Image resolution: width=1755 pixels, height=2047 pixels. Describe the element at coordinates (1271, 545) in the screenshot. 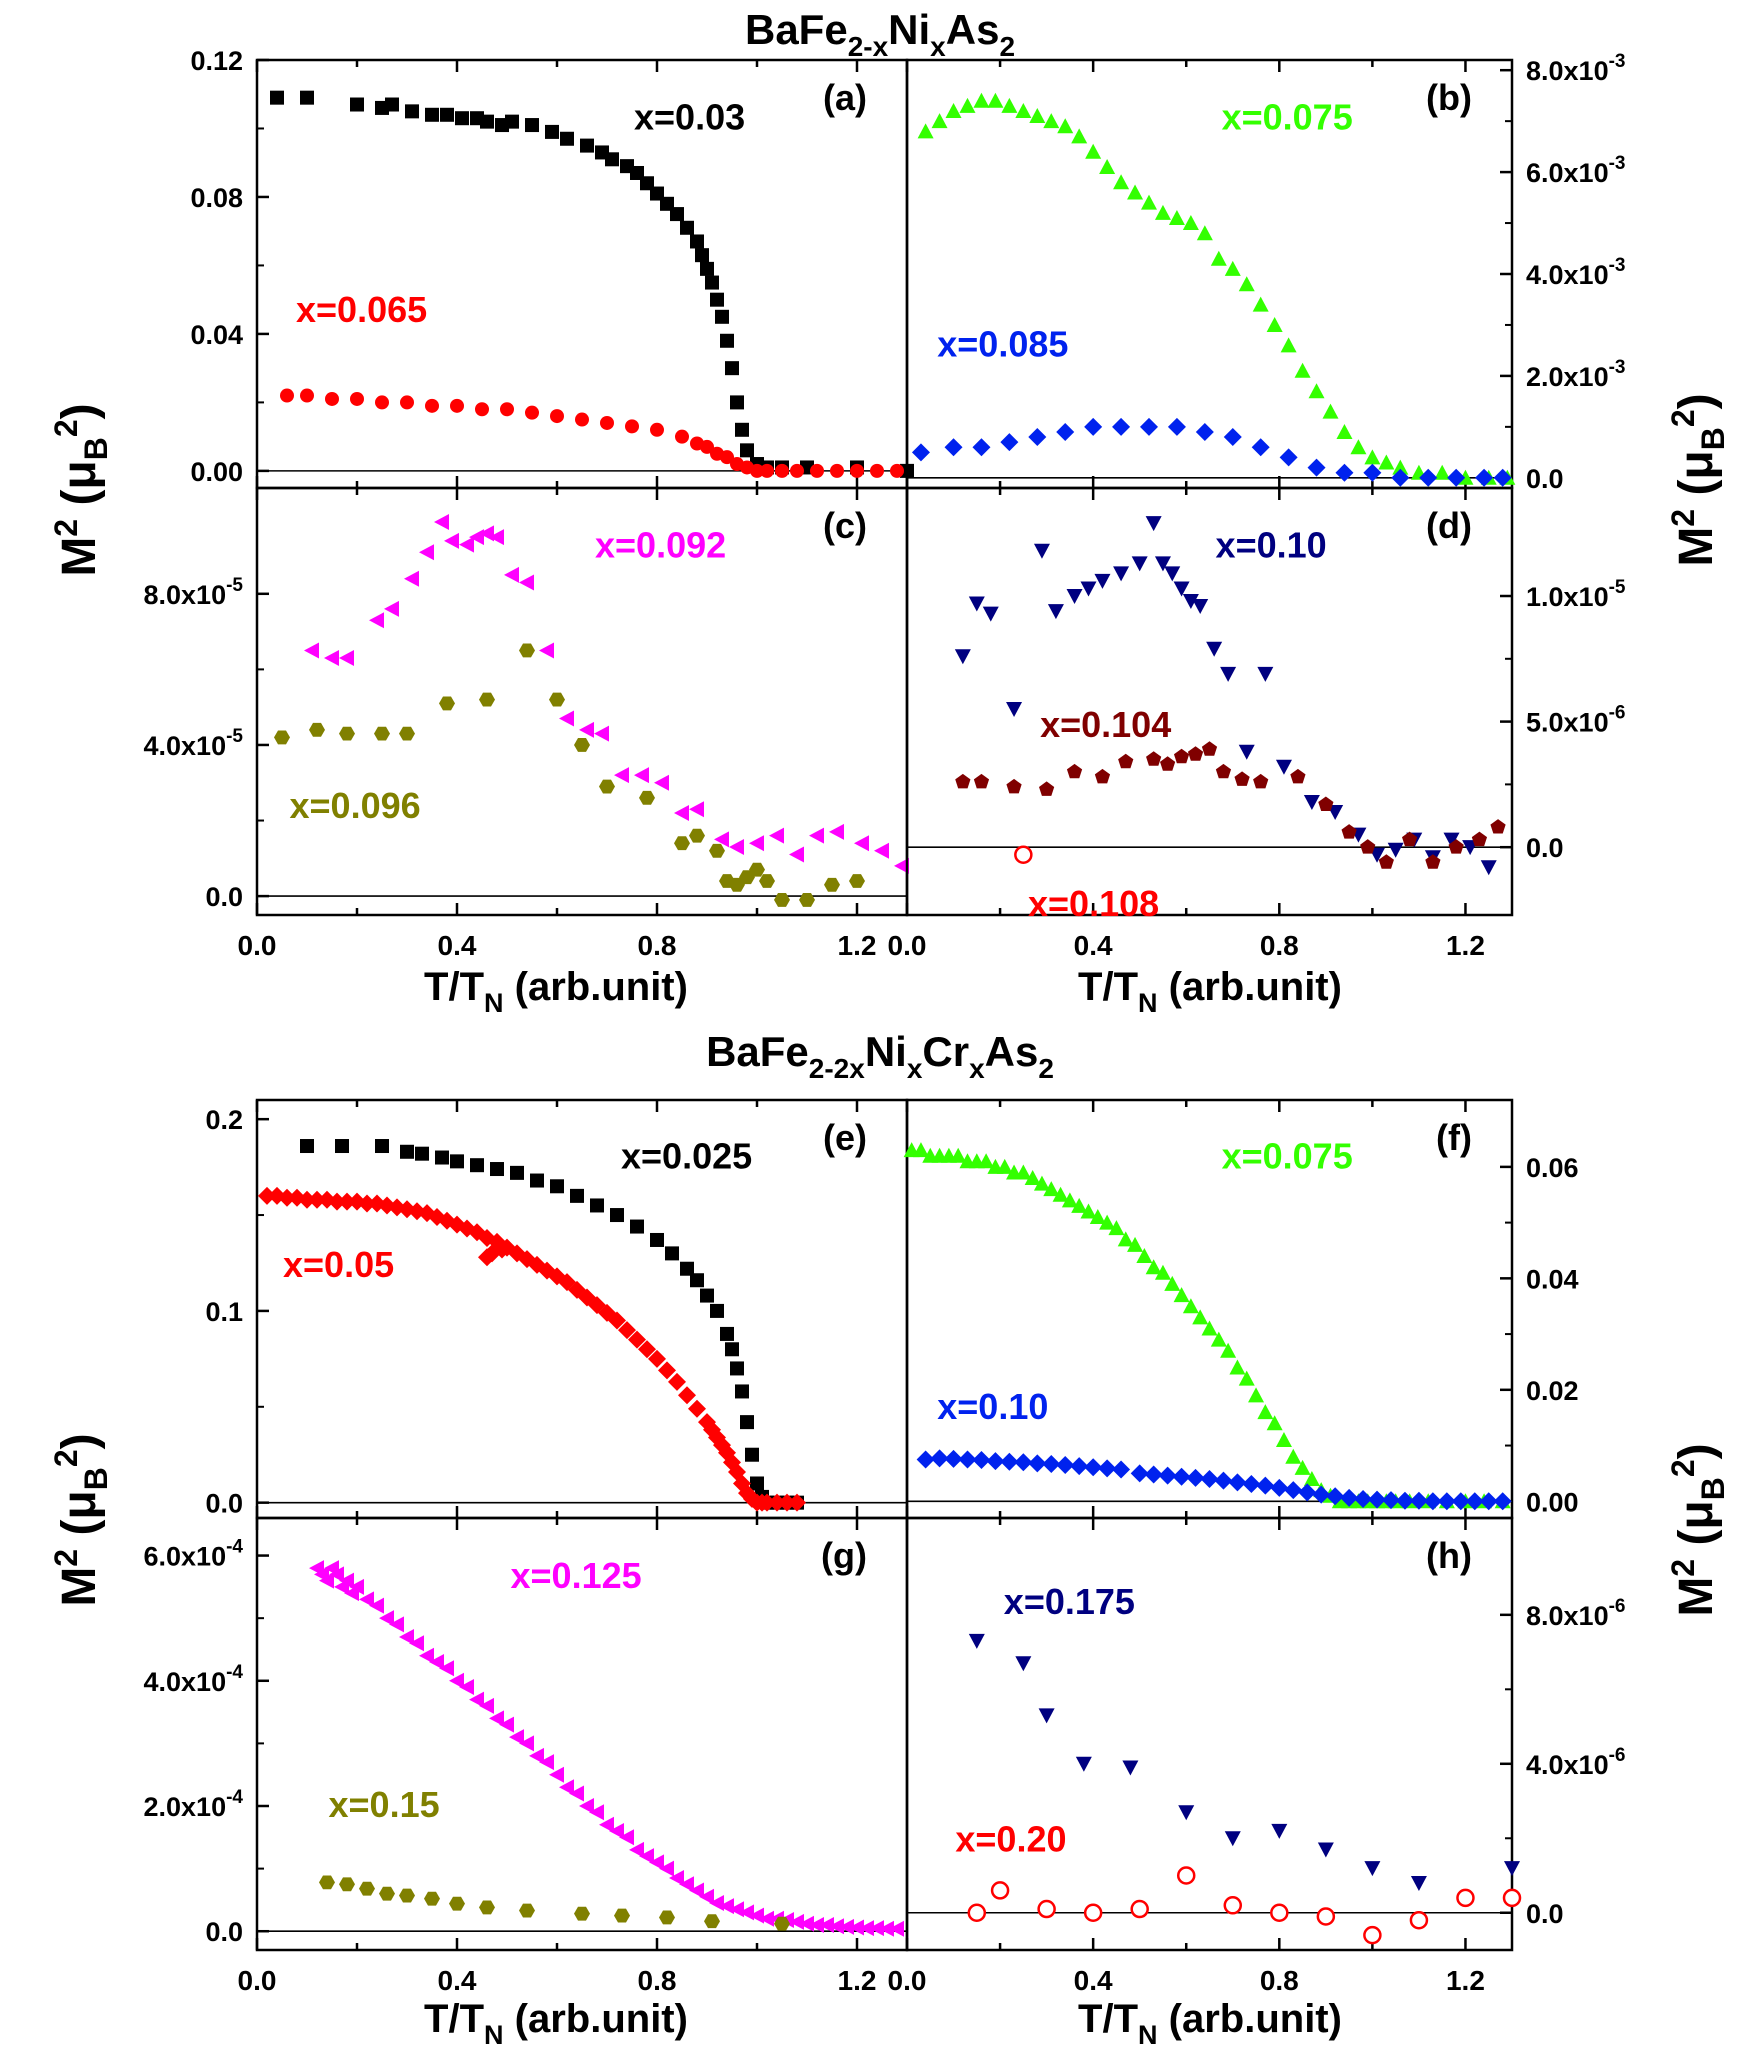

I see `series-label: x=0.10` at that location.